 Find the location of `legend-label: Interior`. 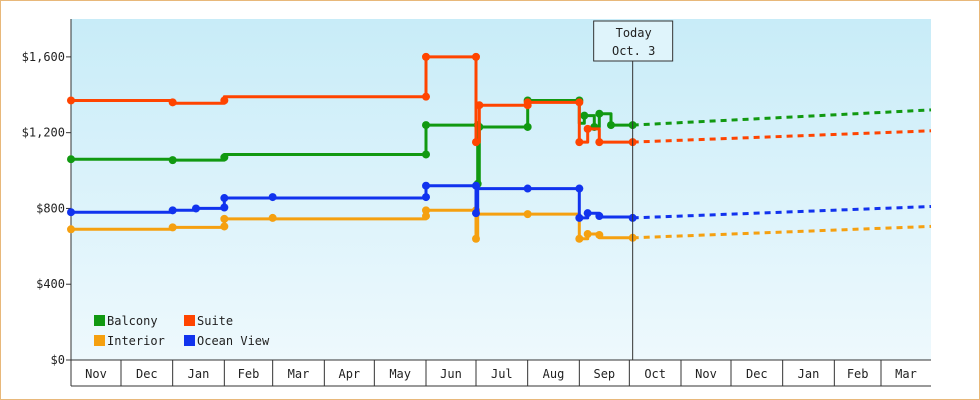

legend-label: Interior is located at coordinates (136, 341).